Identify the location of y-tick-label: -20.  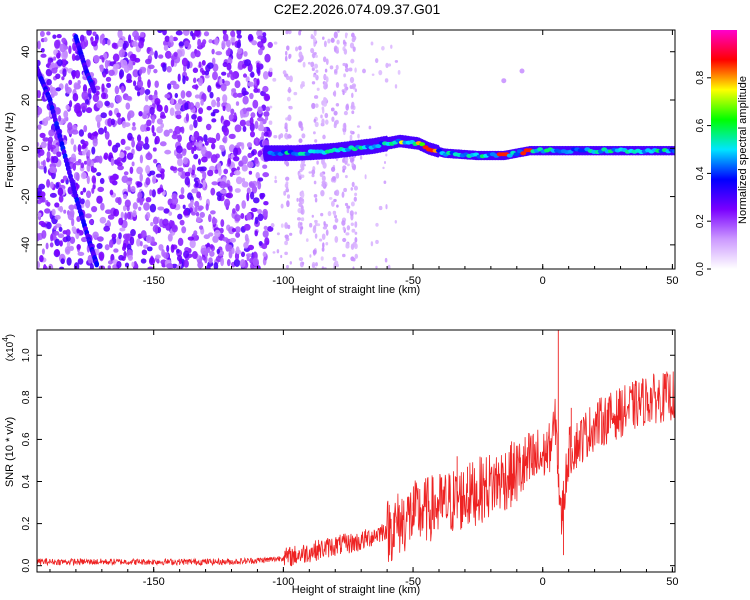
(26, 197).